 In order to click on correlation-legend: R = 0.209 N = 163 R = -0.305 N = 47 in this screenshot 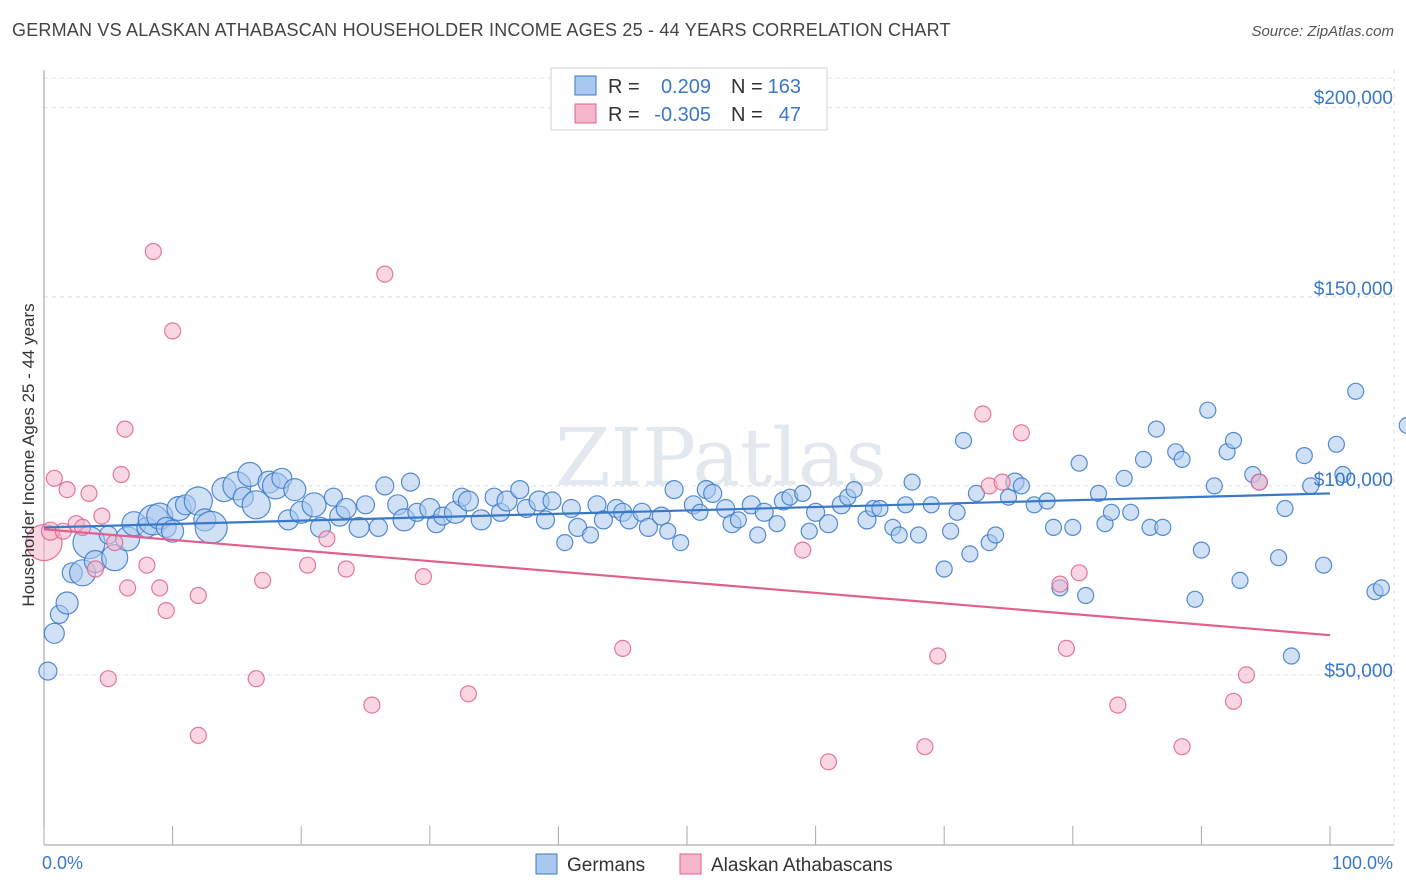, I will do `click(689, 99)`.